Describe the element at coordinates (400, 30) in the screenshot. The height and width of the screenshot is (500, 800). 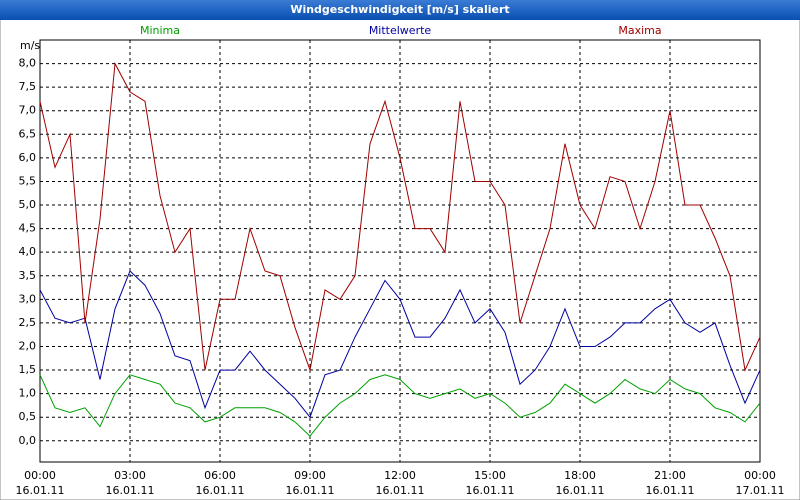
I see `legend-label: Mittelwerte` at that location.